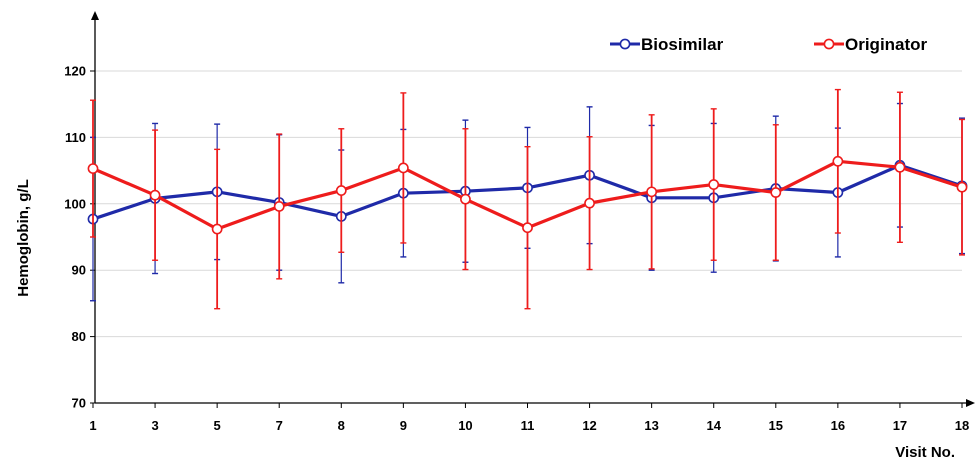 The width and height of the screenshot is (979, 461). What do you see at coordinates (23, 238) in the screenshot?
I see `y-axis-title: Hemoglobin, g/L` at bounding box center [23, 238].